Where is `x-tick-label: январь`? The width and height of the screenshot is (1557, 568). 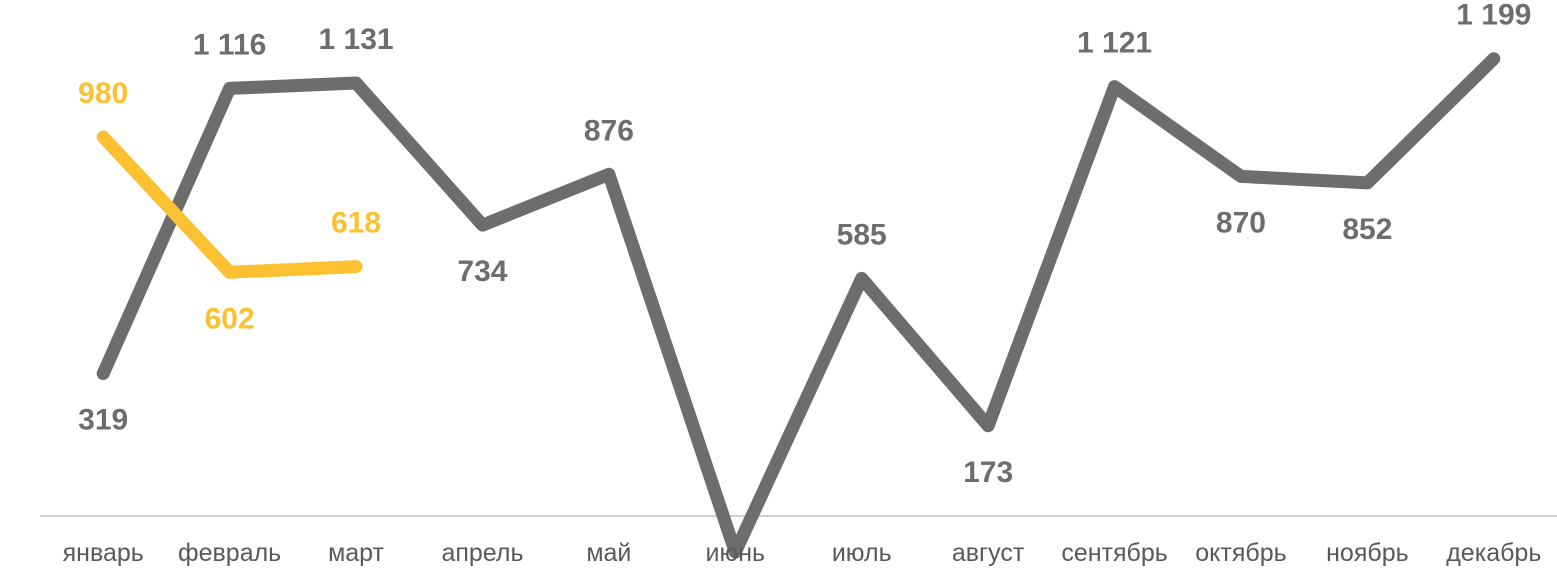
x-tick-label: январь is located at coordinates (103, 553).